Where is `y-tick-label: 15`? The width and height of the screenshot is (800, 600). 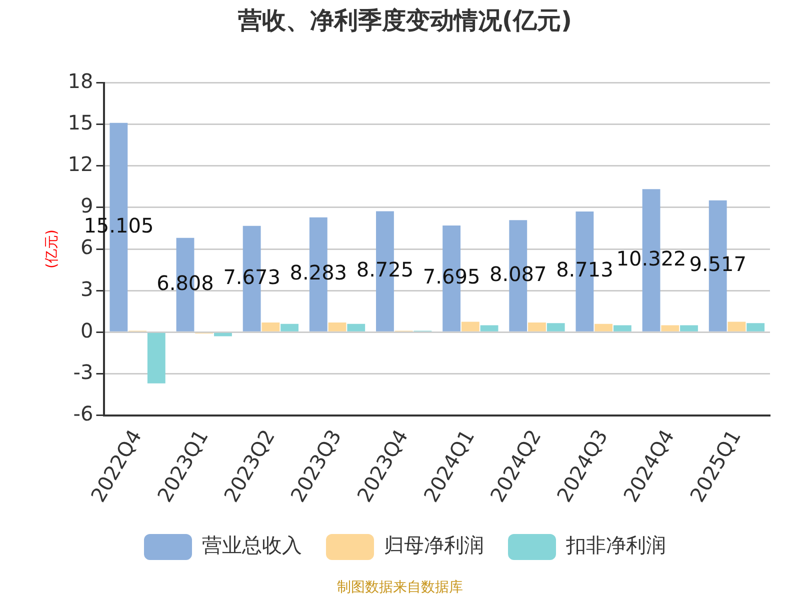 y-tick-label: 15 is located at coordinates (81, 122).